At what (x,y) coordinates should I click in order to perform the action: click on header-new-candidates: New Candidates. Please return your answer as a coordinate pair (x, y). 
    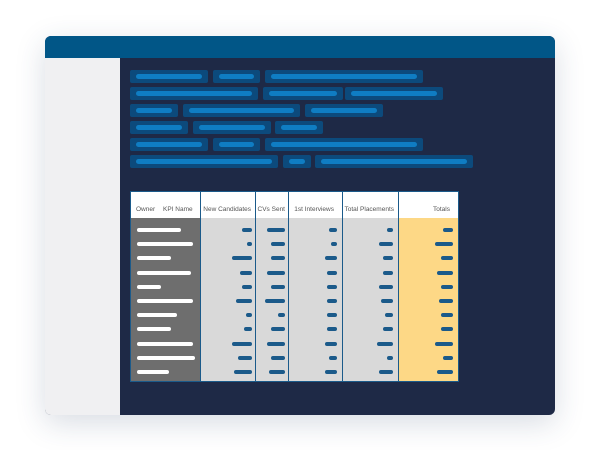
    Looking at the image, I should click on (227, 209).